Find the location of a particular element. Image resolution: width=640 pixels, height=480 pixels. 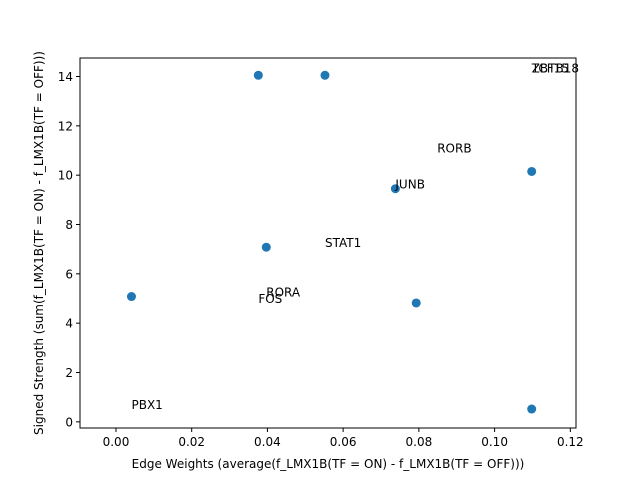

annotation-zbtb18: ZBTB18 is located at coordinates (555, 68).